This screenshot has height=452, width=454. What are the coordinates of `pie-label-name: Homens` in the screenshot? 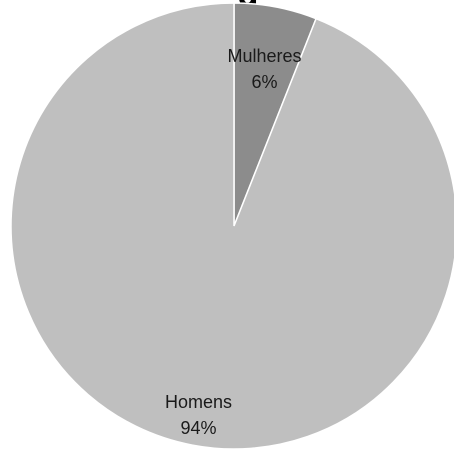 It's located at (198, 402).